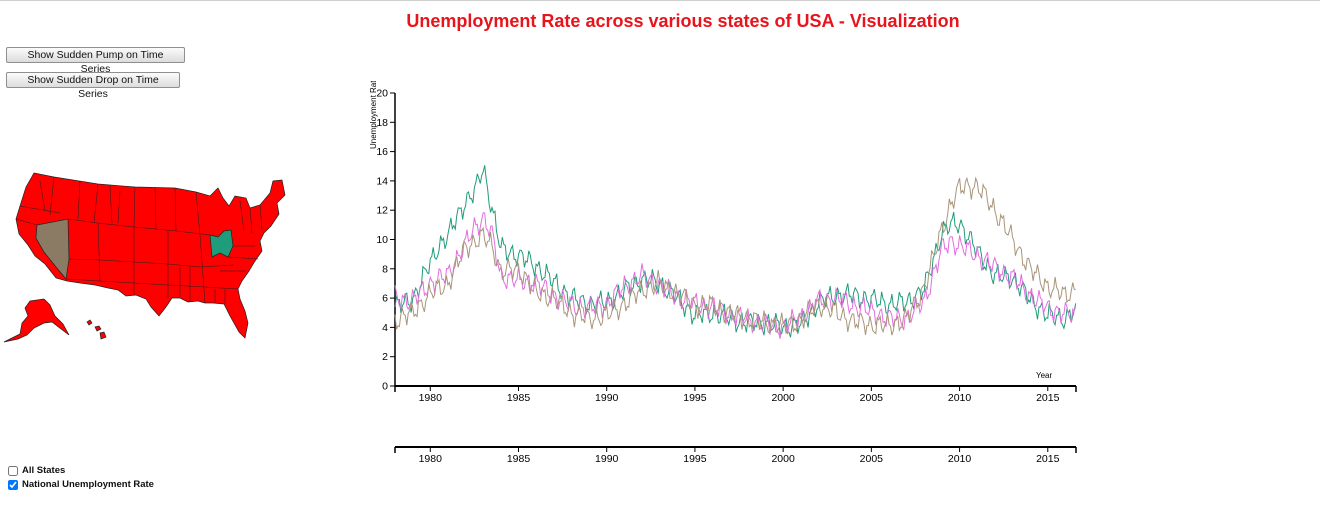  I want to click on y-tick-label: 18, so click(382, 123).